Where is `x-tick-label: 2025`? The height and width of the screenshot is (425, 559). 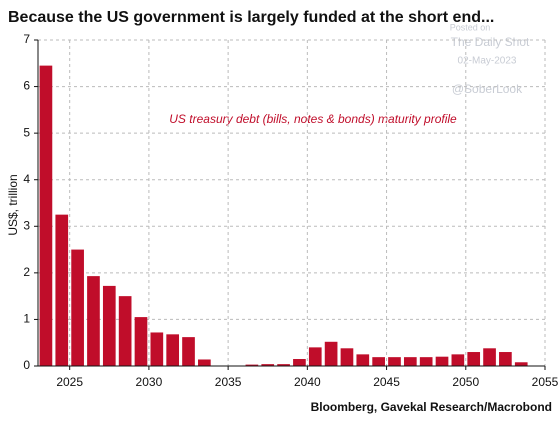 x-tick-label: 2025 is located at coordinates (69, 382).